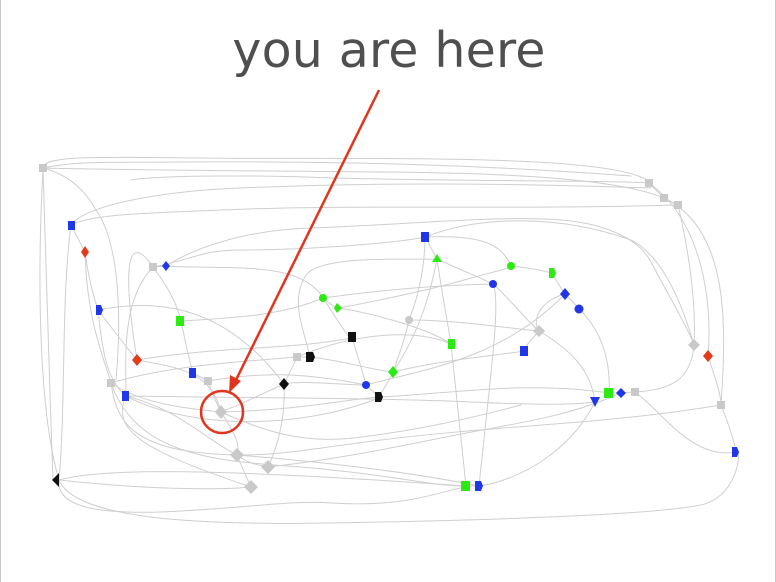 The image size is (776, 582). Describe the element at coordinates (389, 50) in the screenshot. I see `slide-title: you are here` at that location.